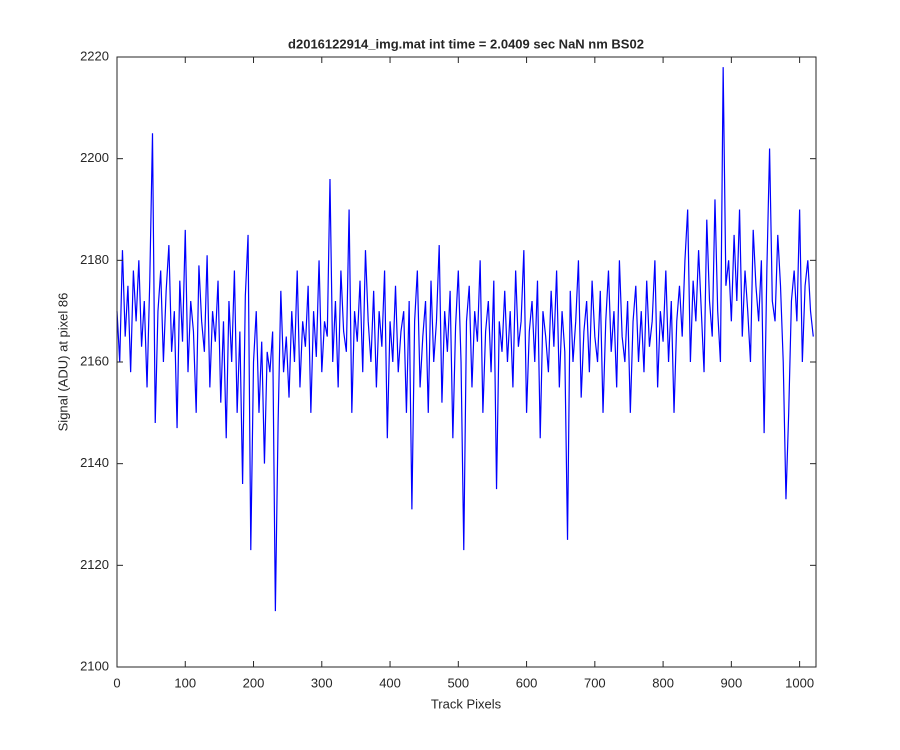  I want to click on y-tick-label: 2160, so click(94, 360).